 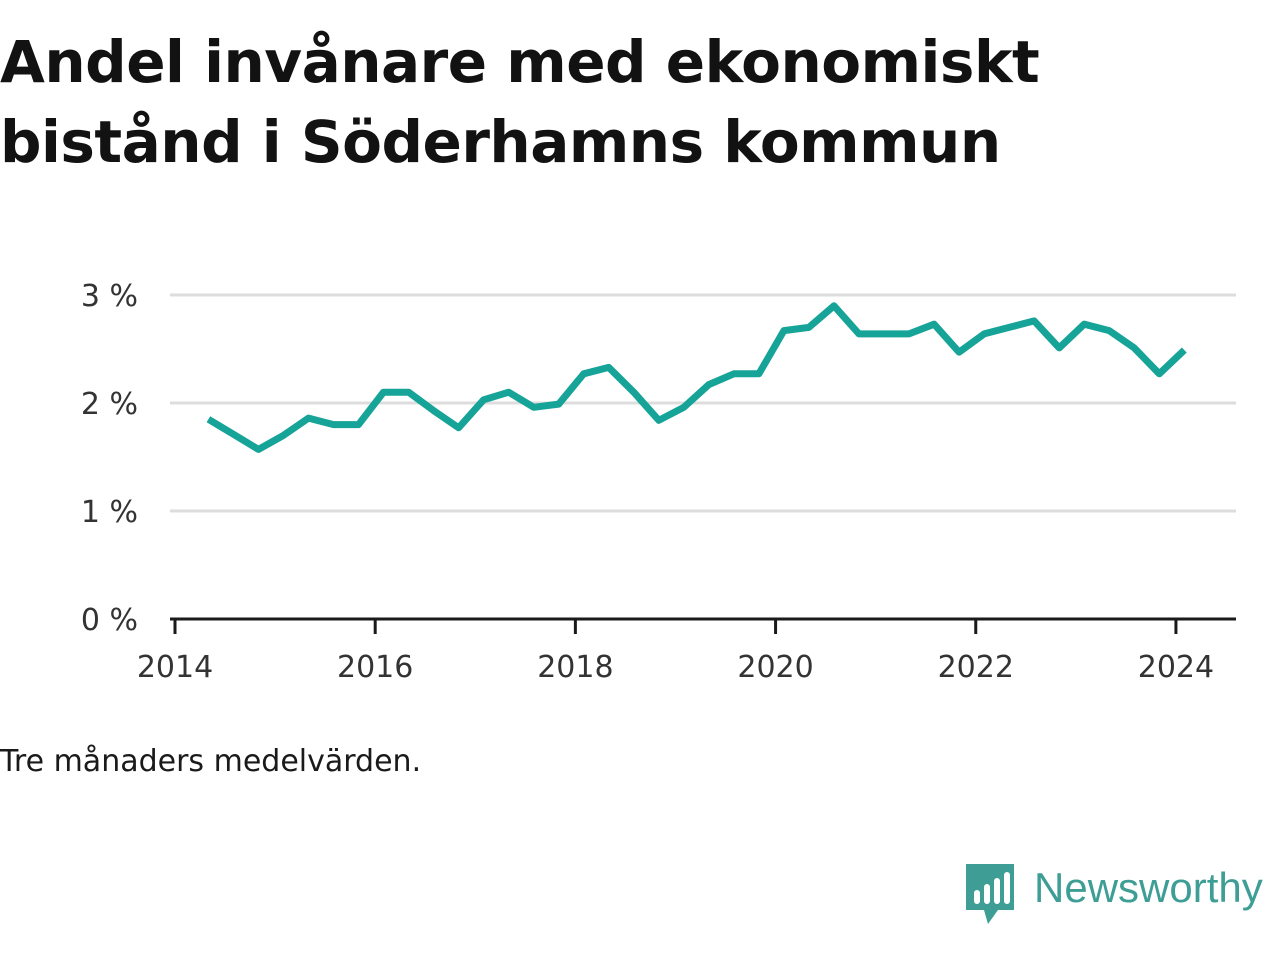 I want to click on brand-name: Newsworthy, so click(x=1148, y=887).